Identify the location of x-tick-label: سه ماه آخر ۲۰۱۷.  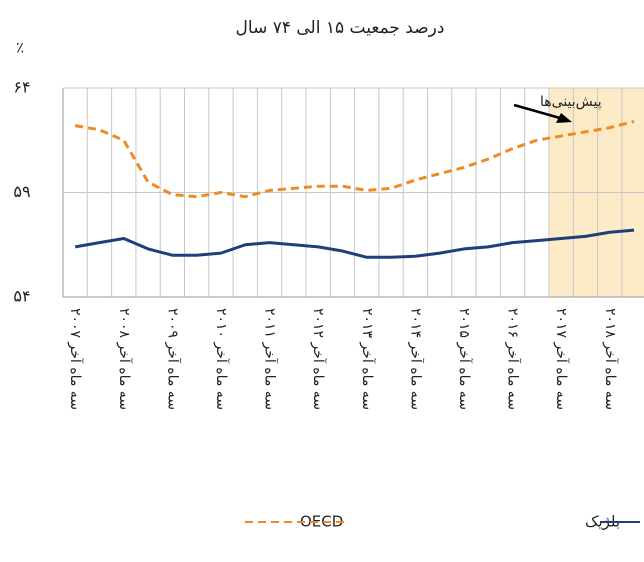
(561, 359).